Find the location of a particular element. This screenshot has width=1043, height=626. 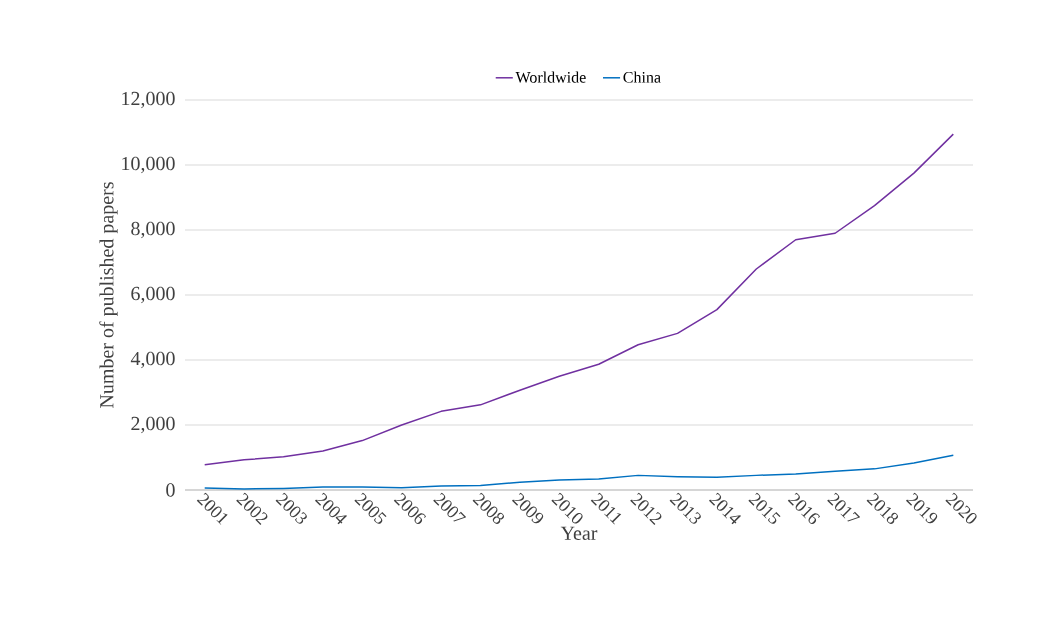

legend-label: China is located at coordinates (642, 77).